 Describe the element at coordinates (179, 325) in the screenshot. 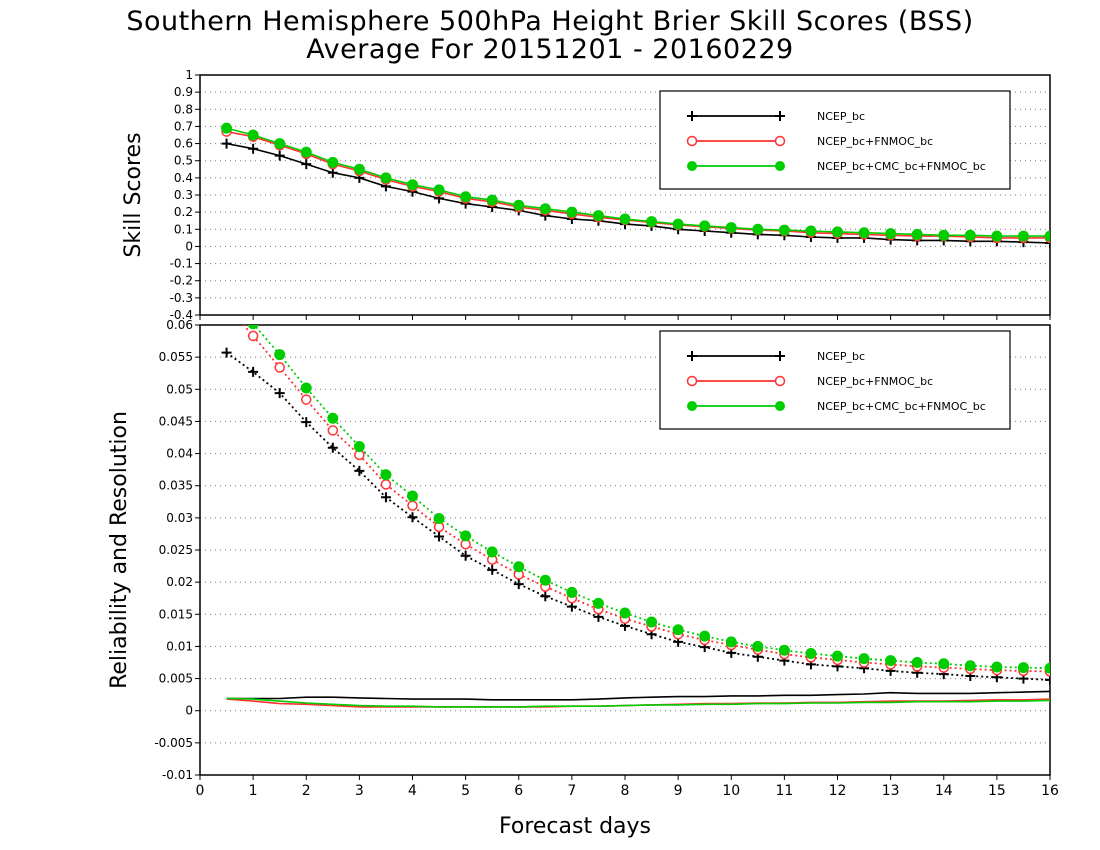

I see `y-tick-label: 0.06` at that location.